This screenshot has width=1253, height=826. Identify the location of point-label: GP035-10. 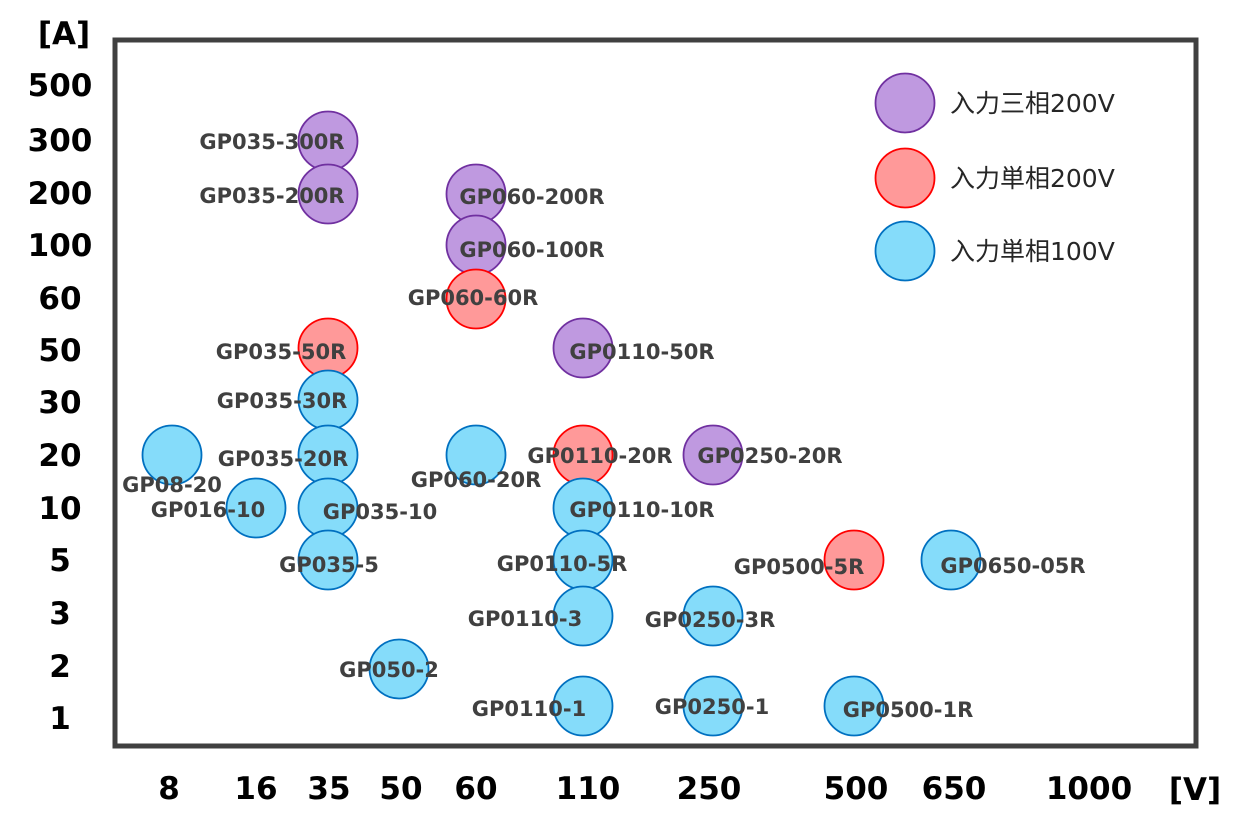
(380, 512).